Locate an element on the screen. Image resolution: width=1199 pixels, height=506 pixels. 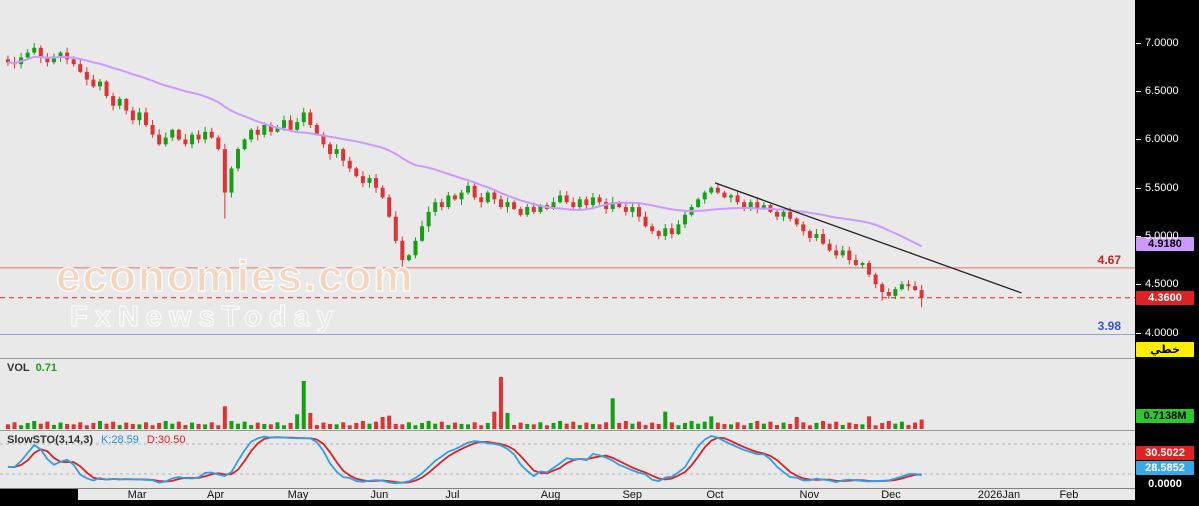
price-tick-label: 7.0000 is located at coordinates (1157, 42).